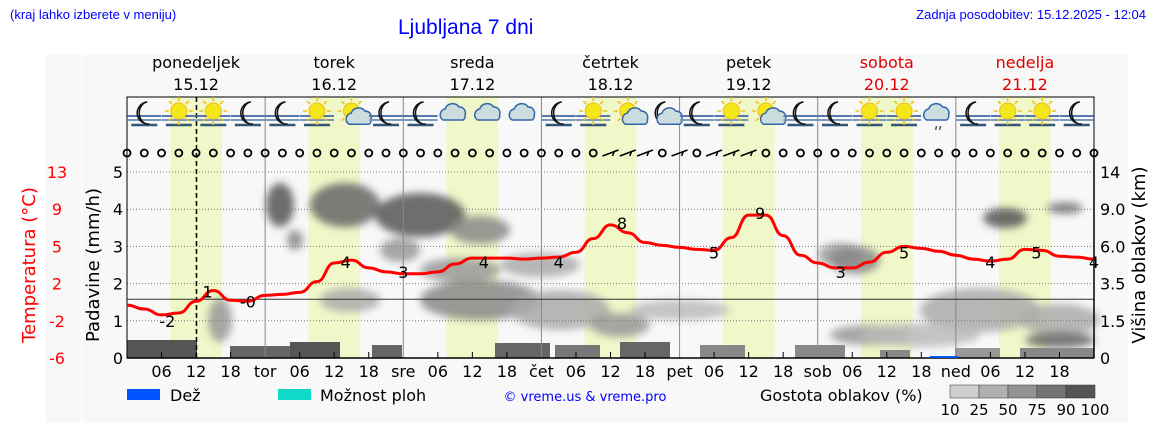 Image resolution: width=1152 pixels, height=443 pixels. What do you see at coordinates (334, 84) in the screenshot?
I see `day-date: 16.12` at bounding box center [334, 84].